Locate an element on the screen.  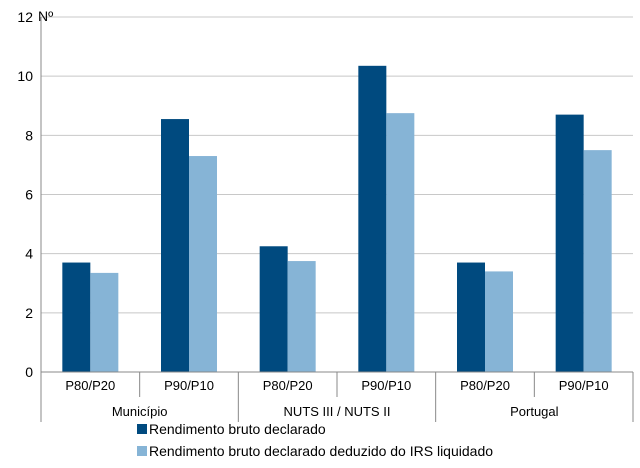
y-tick-label: 8 is located at coordinates (29, 135).